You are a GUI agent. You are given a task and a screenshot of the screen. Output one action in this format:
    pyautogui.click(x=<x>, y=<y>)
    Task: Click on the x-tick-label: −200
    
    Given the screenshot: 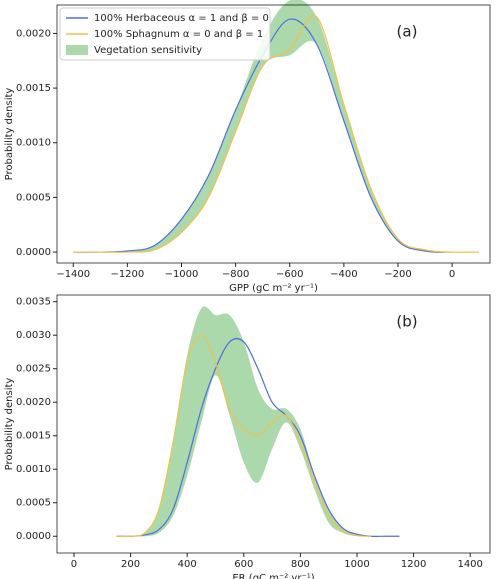 What is the action you would take?
    pyautogui.click(x=397, y=274)
    